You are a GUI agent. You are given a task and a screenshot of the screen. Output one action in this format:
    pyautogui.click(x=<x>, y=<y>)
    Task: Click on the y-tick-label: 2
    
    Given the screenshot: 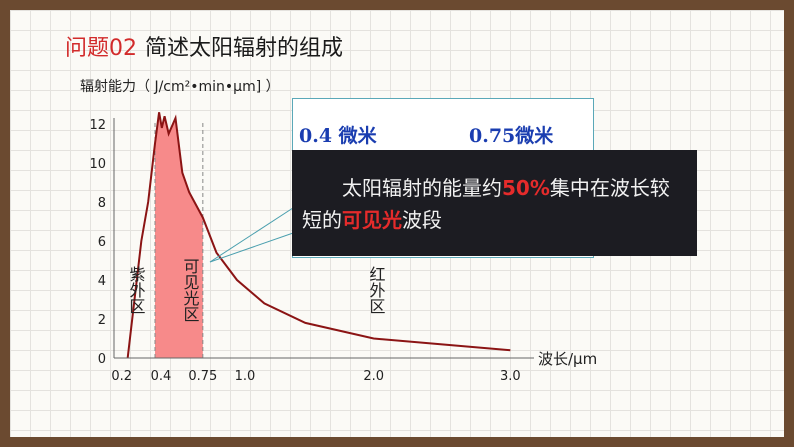 What is the action you would take?
    pyautogui.click(x=102, y=320)
    